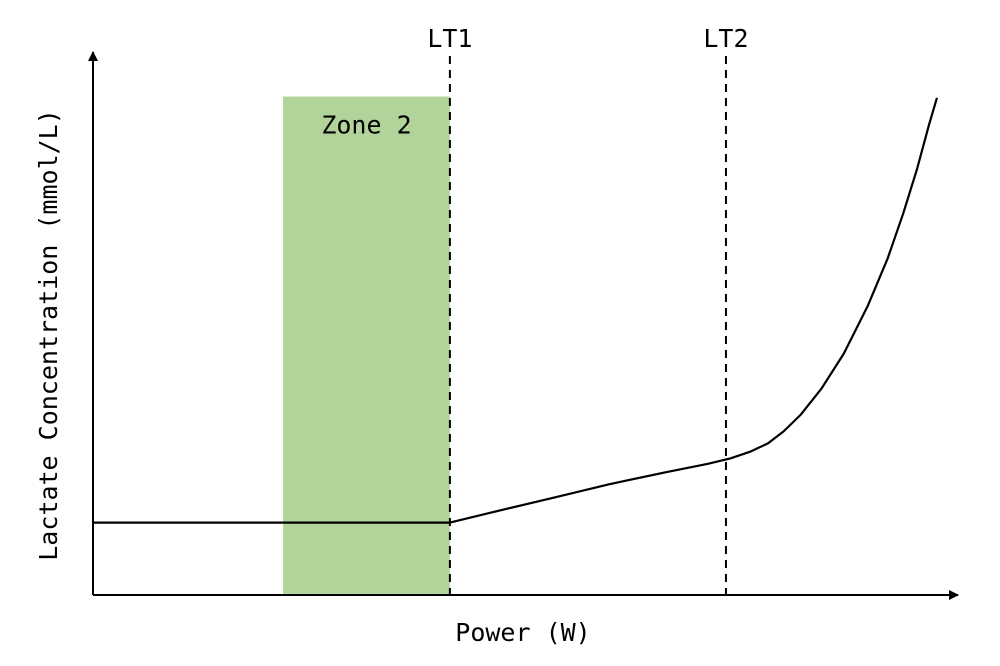 The image size is (1000, 666). Describe the element at coordinates (48, 335) in the screenshot. I see `y-axis-label: Lactate Concentration (mmol/L)` at that location.